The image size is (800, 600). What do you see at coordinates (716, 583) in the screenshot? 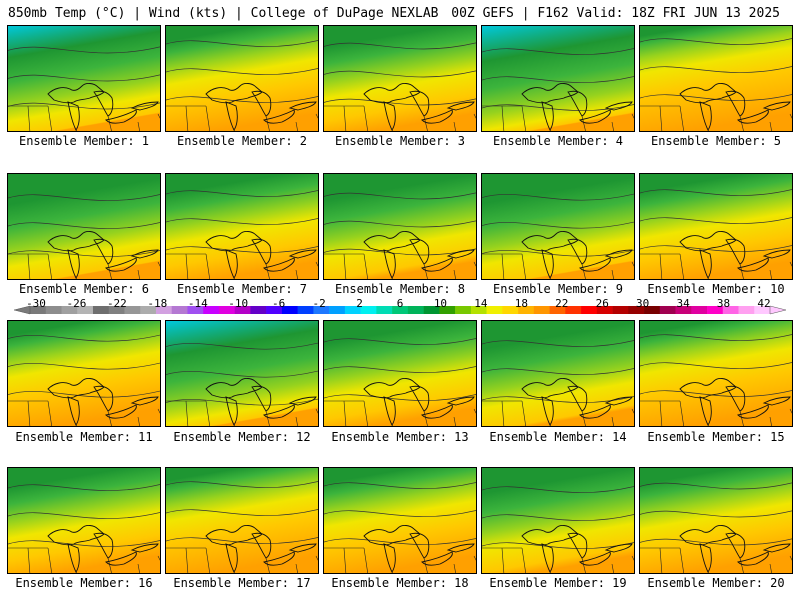
I see `ensemble-member-caption: Ensemble Member: 20` at bounding box center [716, 583].